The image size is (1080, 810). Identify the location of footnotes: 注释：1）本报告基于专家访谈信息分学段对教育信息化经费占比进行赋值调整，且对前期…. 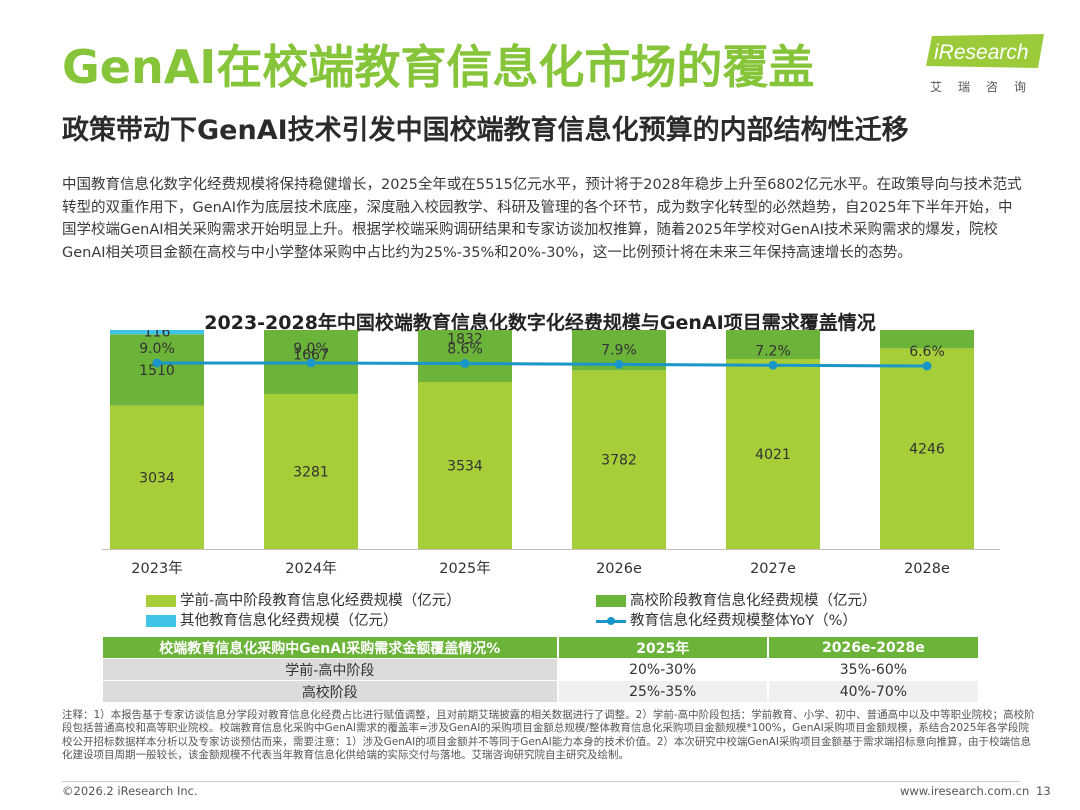
(548, 735).